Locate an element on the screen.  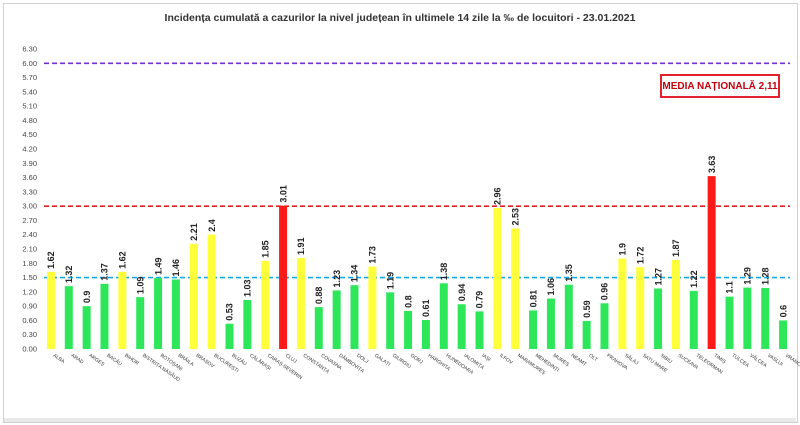
value-label: 1.46 is located at coordinates (176, 268).